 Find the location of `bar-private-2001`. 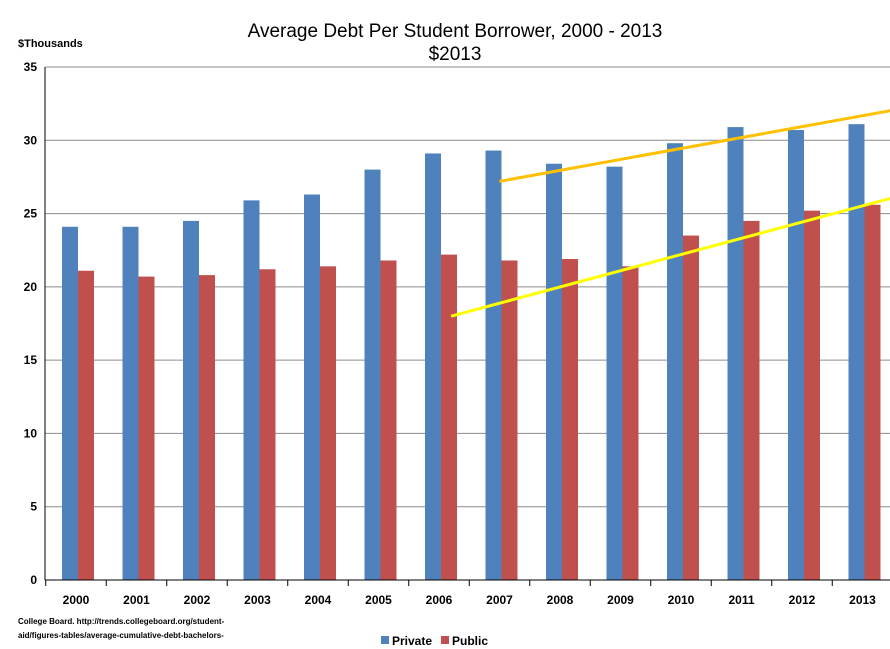

bar-private-2001 is located at coordinates (130, 403).